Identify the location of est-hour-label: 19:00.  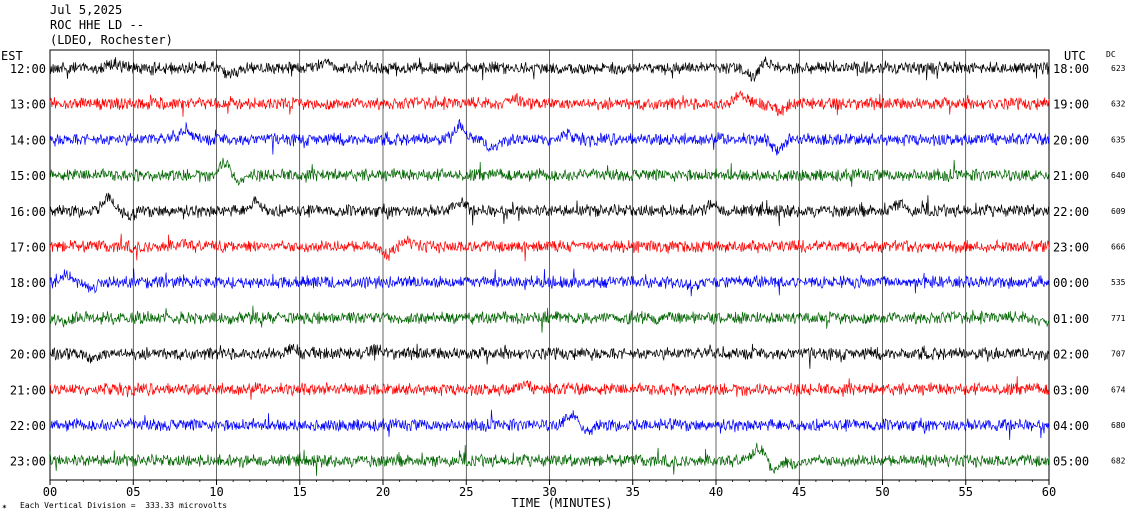
(28, 319).